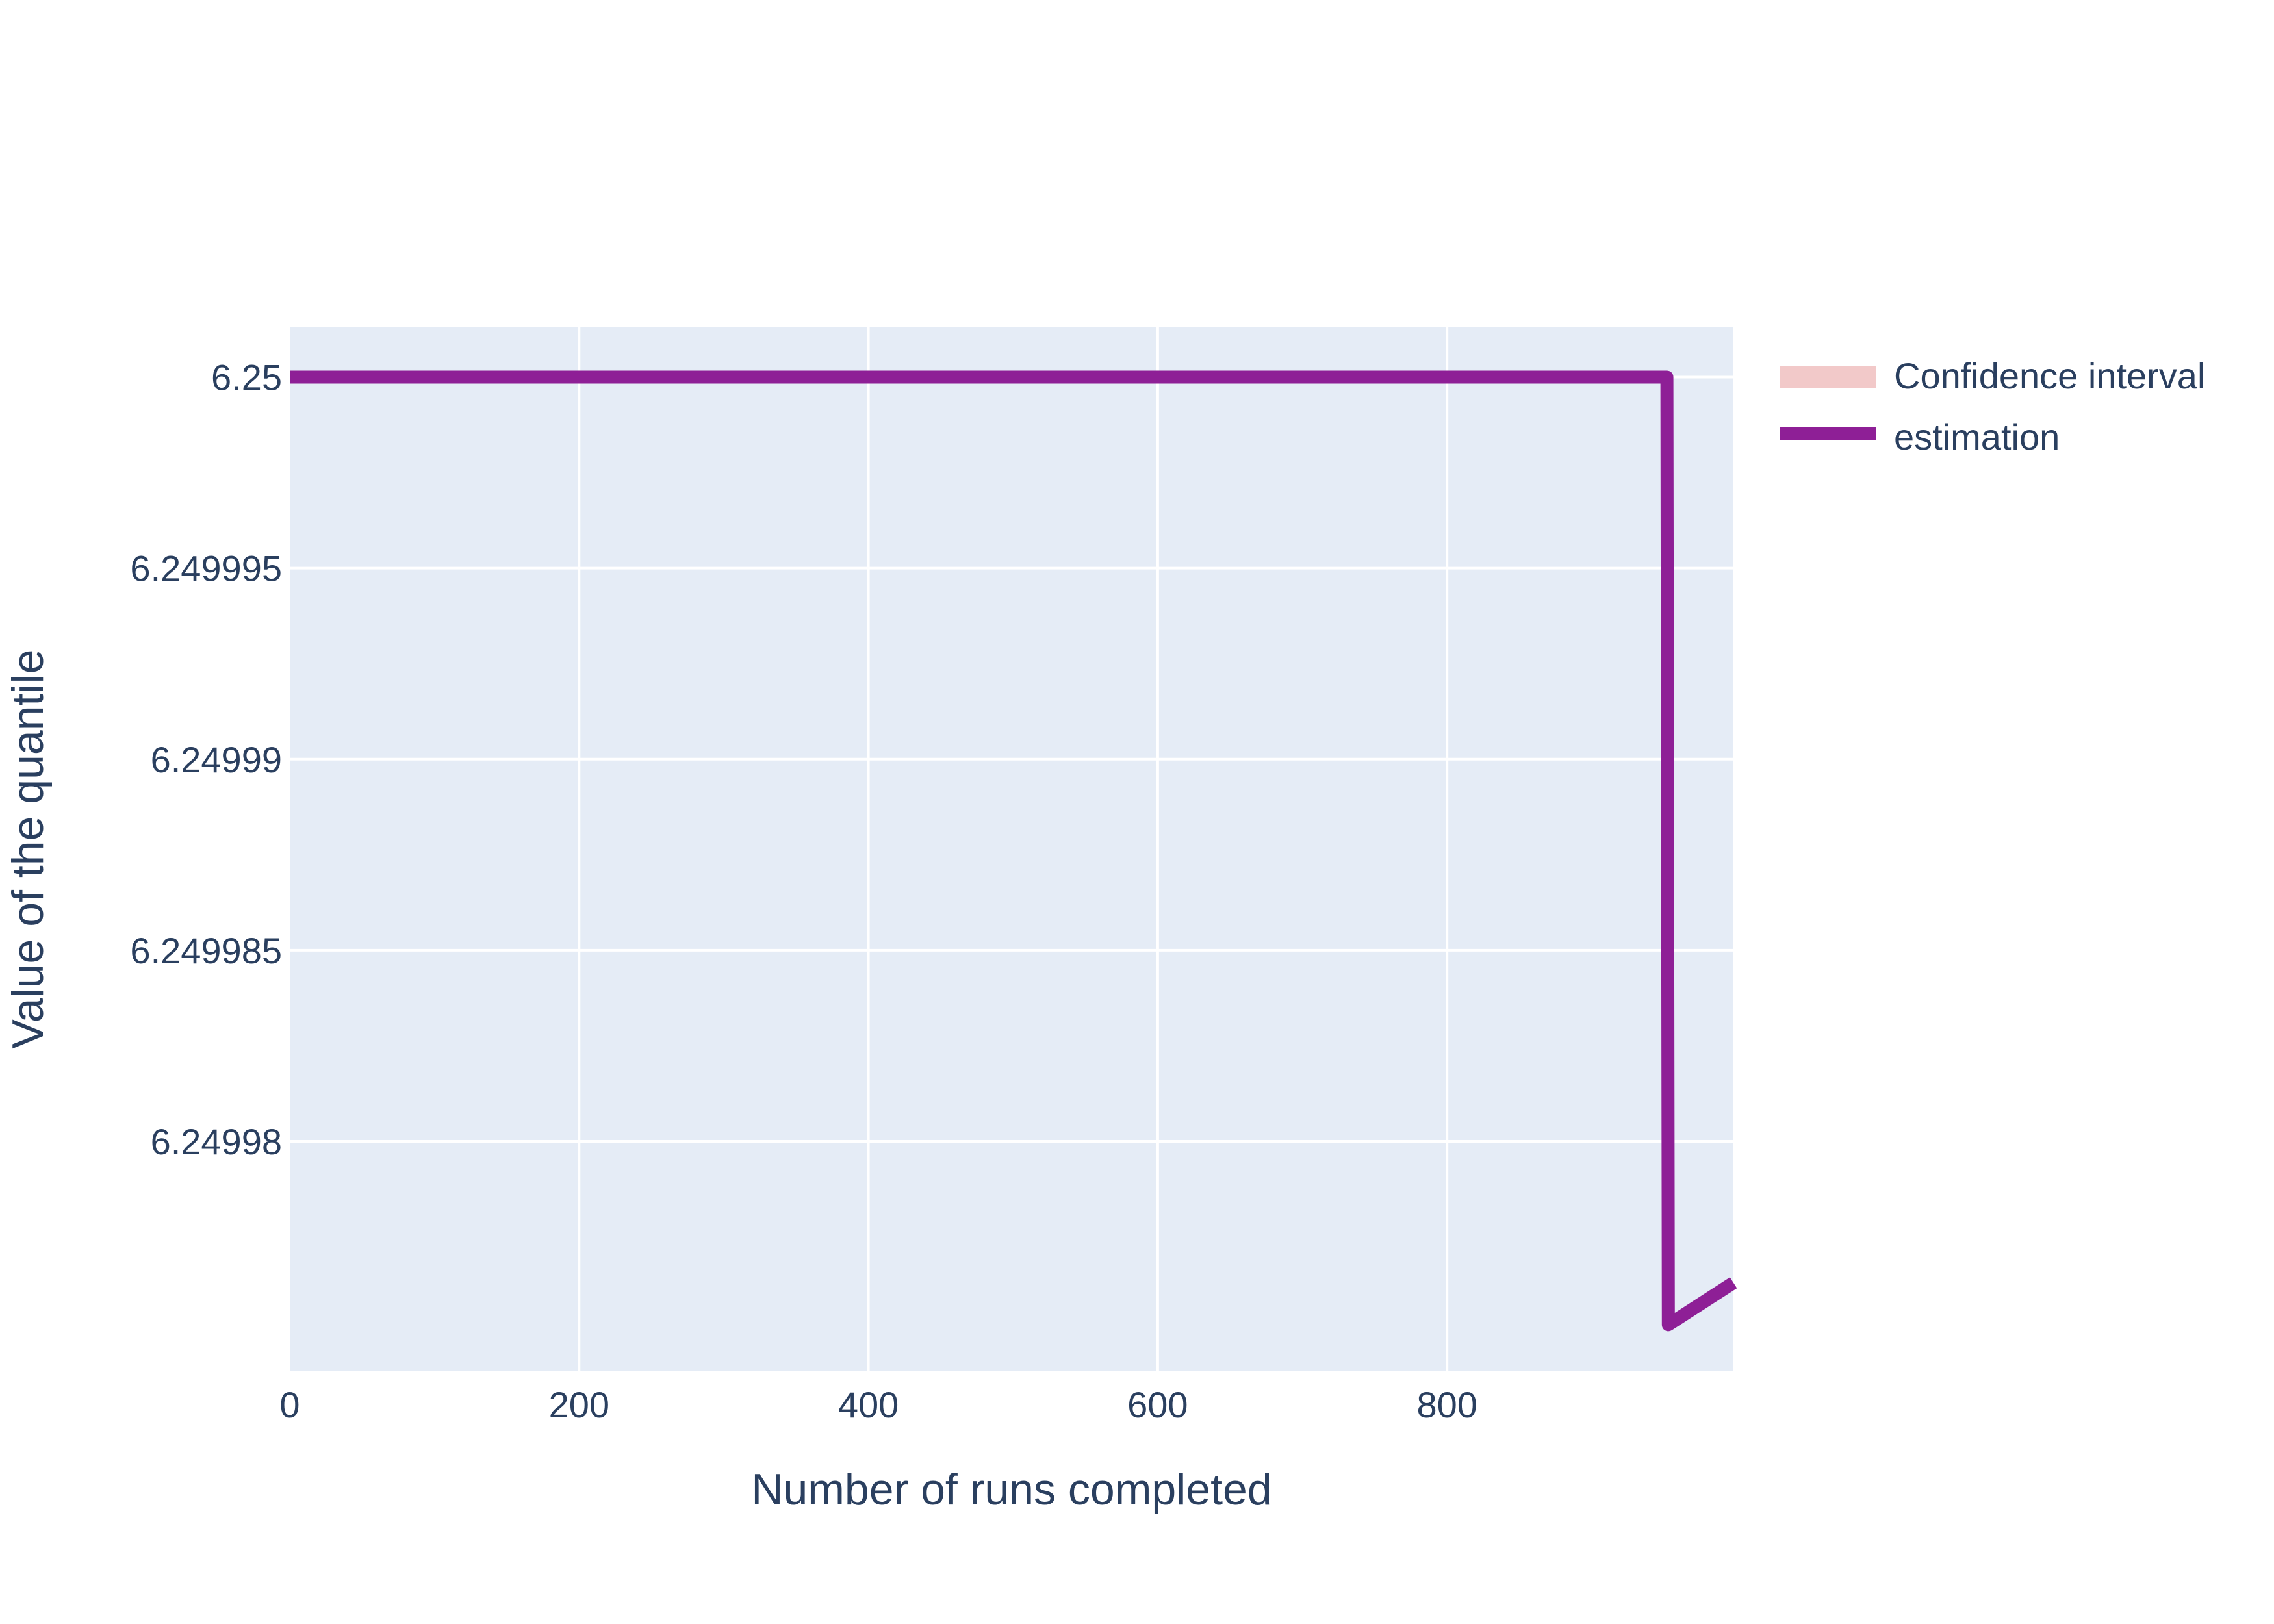 Image resolution: width=2274 pixels, height=1624 pixels. I want to click on x-tick-label: 200, so click(579, 1404).